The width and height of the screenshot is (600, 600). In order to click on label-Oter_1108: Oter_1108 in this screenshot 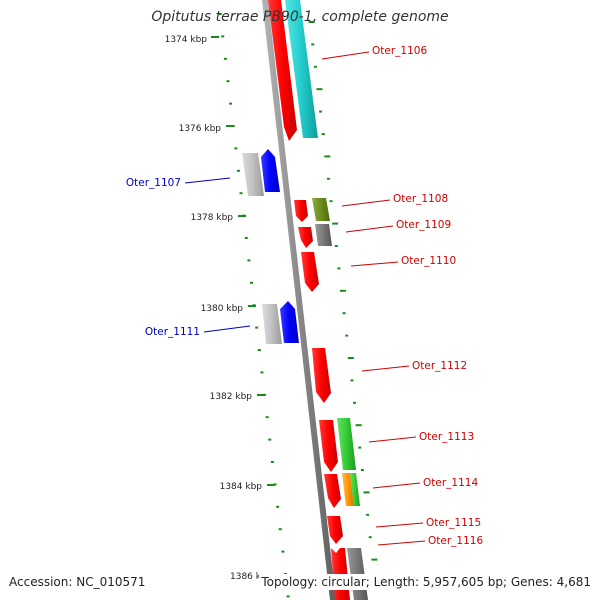, I will do `click(420, 199)`.